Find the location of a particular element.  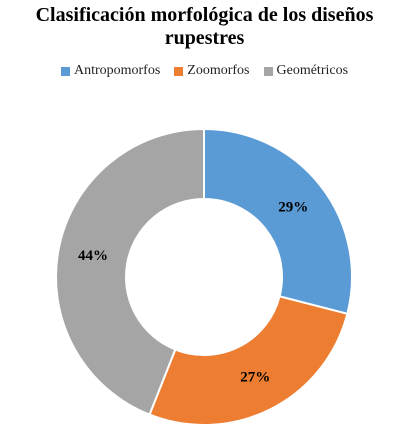

data-label-antropomorfos: 29% is located at coordinates (293, 208).